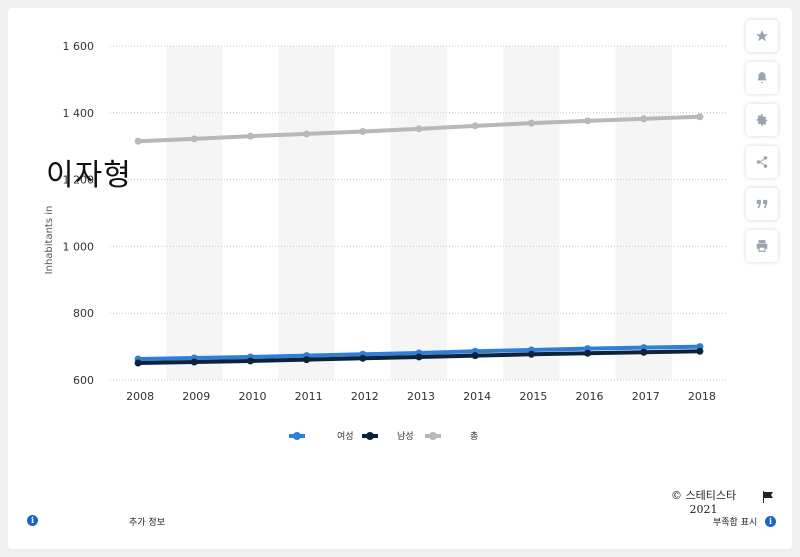 The height and width of the screenshot is (557, 800). What do you see at coordinates (365, 396) in the screenshot?
I see `x-tick-label: 2012` at bounding box center [365, 396].